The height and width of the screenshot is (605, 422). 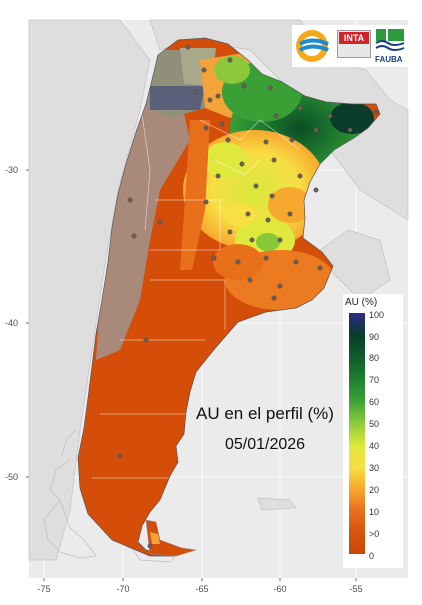 I want to click on legend-label: 100, so click(x=377, y=315).